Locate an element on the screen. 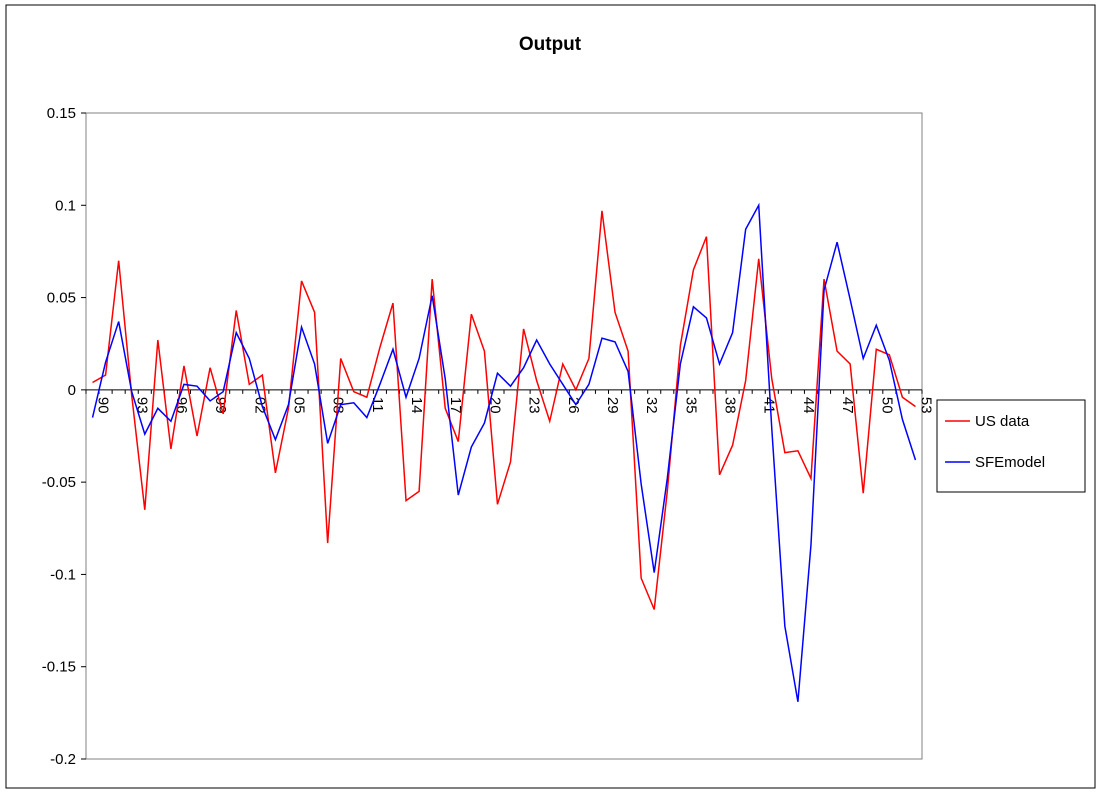  x-tick-label: 90 is located at coordinates (103, 405).